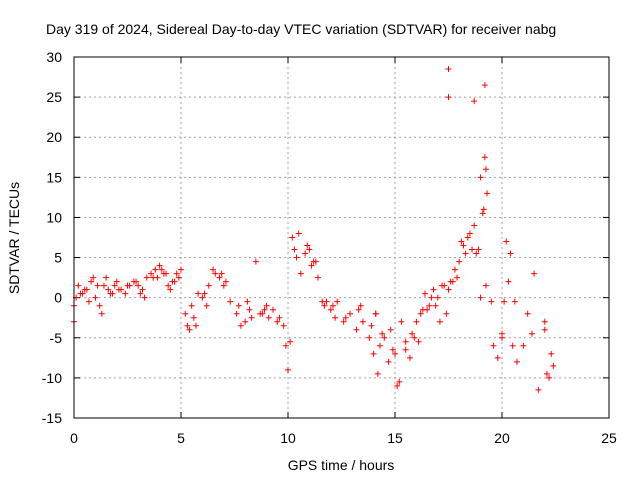 Image resolution: width=640 pixels, height=480 pixels. Describe the element at coordinates (395, 438) in the screenshot. I see `x-tick-label: 15` at that location.